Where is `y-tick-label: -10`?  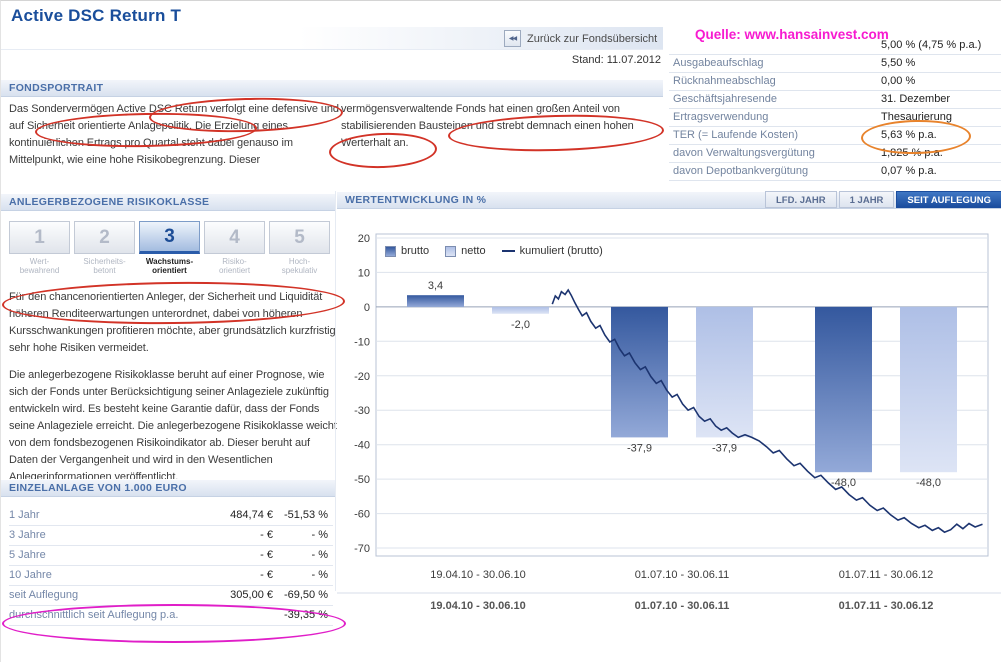
y-tick-label: -10 is located at coordinates (362, 342).